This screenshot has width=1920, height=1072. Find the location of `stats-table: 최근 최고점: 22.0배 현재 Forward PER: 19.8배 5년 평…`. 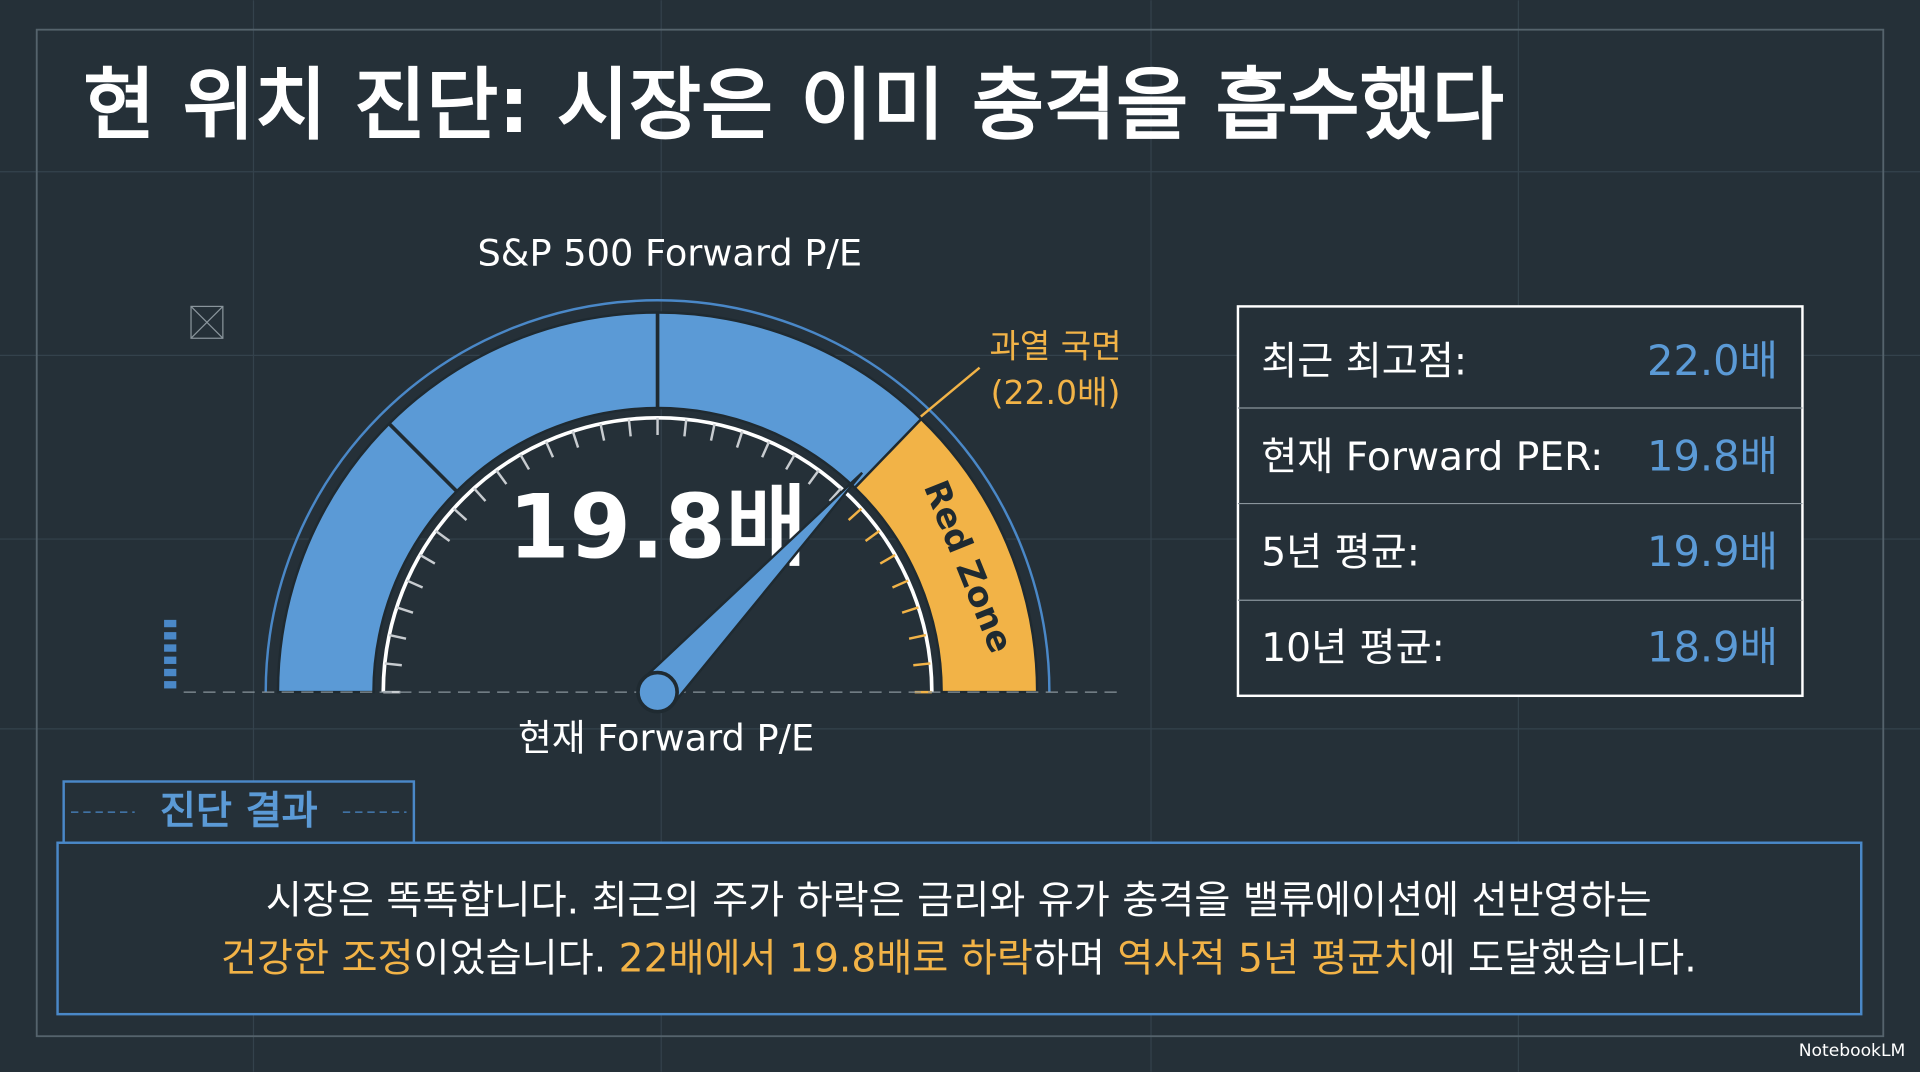

stats-table: 최근 최고점: 22.0배 현재 Forward PER: 19.8배 5년 평… is located at coordinates (1520, 501).